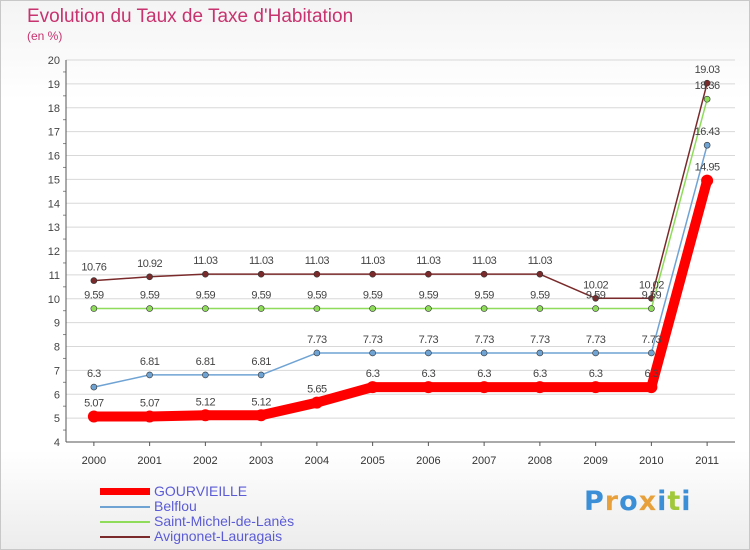 The height and width of the screenshot is (550, 750). I want to click on x-tick-label: 2000, so click(94, 461).